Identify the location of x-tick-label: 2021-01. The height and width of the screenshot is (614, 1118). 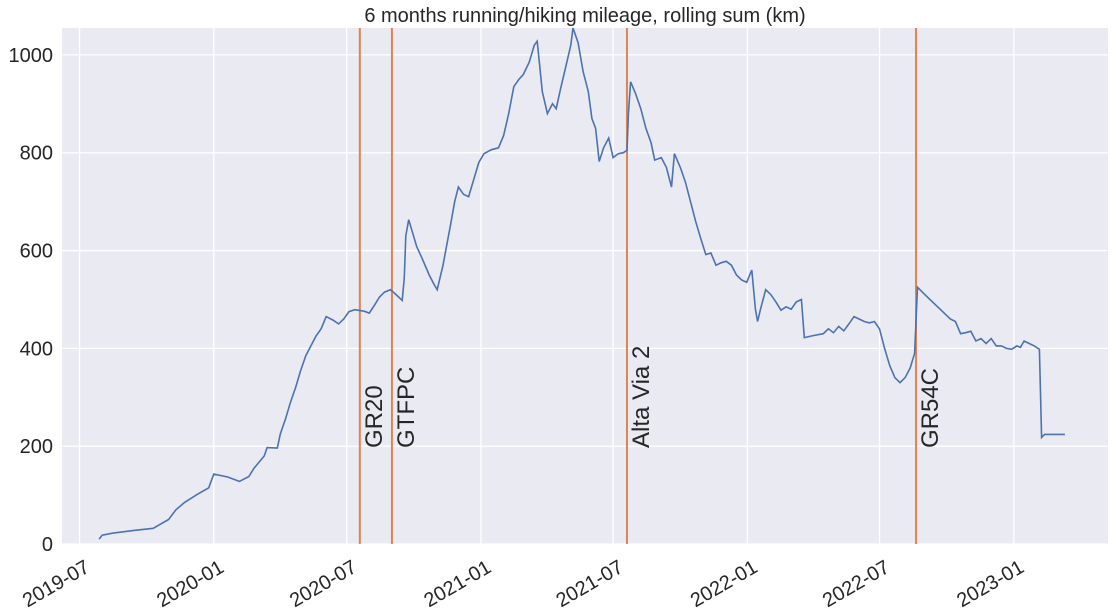
(457, 584).